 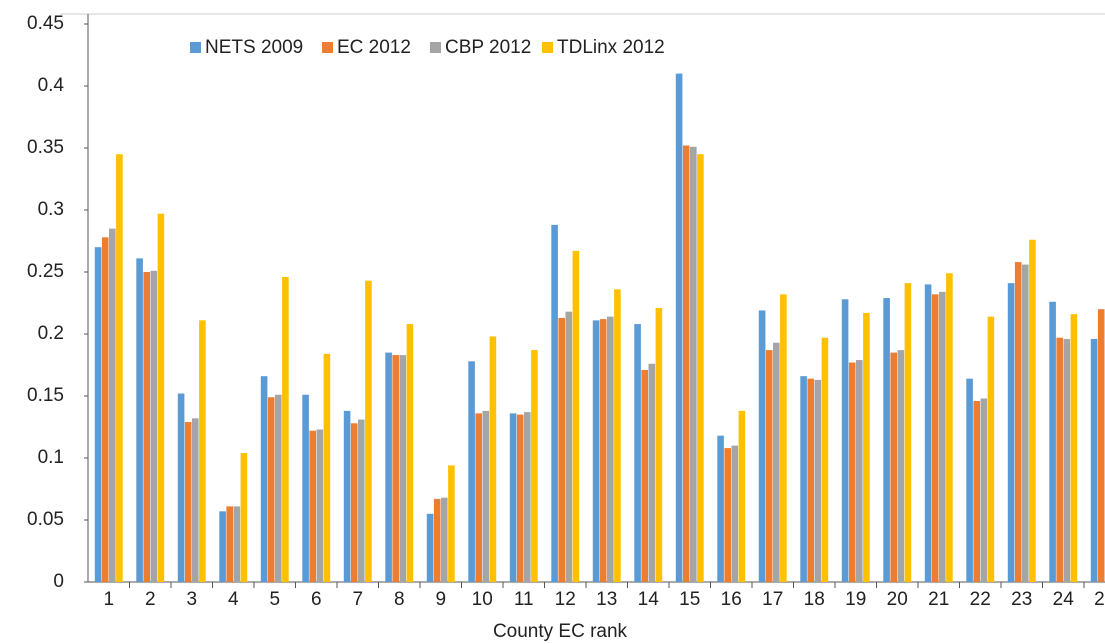 I want to click on x-tick-label: 5, so click(x=274, y=599).